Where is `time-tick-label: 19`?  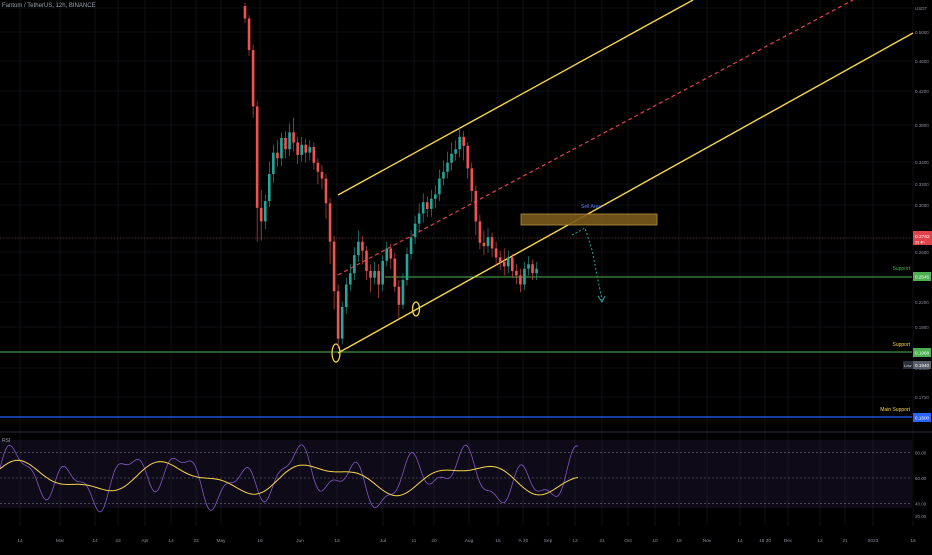 time-tick-label: 19 is located at coordinates (679, 541).